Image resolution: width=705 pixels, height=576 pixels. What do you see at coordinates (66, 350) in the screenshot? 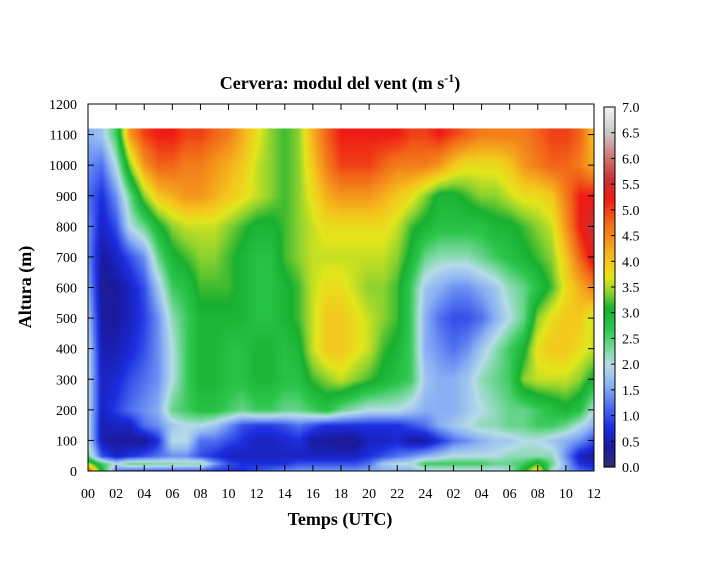
I see `y-tick-label: 400` at bounding box center [66, 350].